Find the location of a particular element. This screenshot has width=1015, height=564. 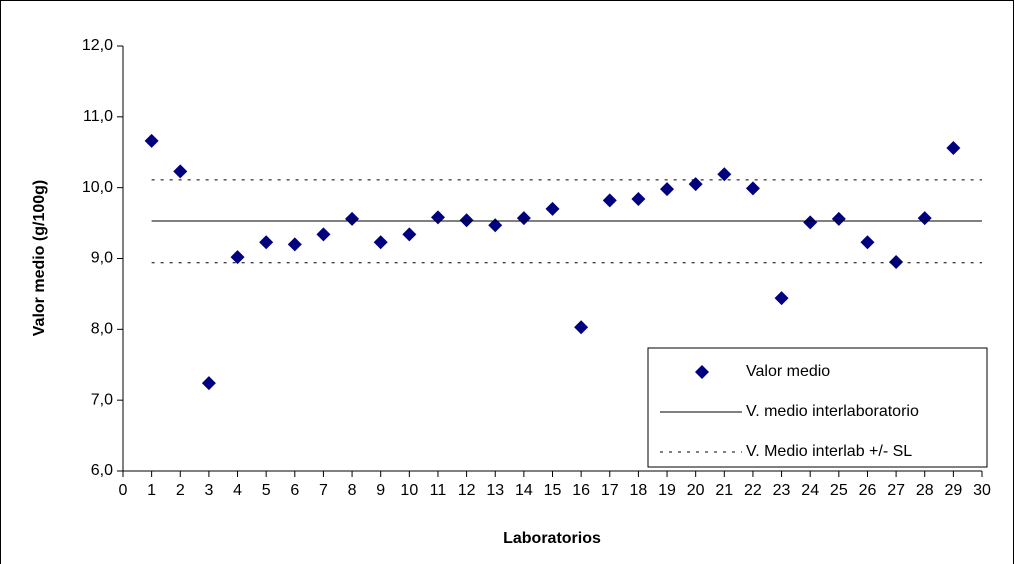

x-tick-label: 25 is located at coordinates (839, 490).